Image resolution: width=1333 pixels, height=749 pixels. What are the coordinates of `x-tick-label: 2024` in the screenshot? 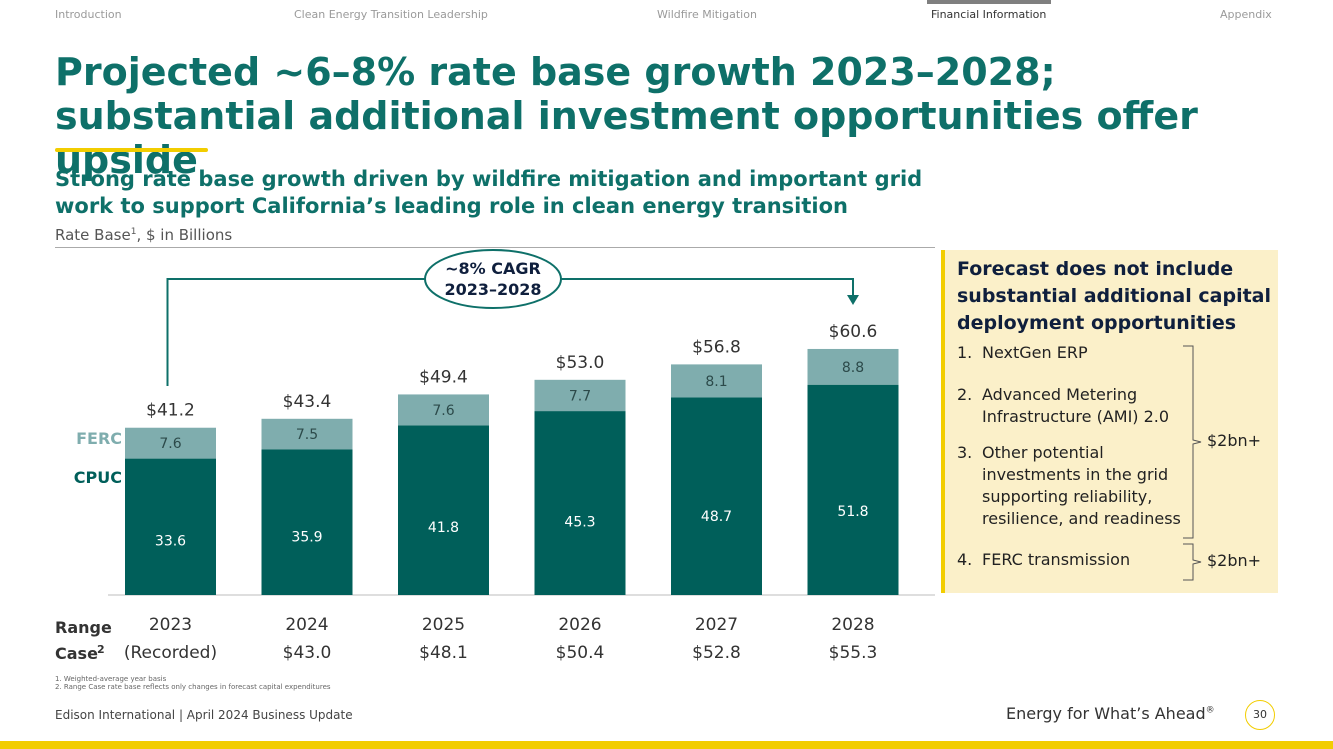 It's located at (306, 625).